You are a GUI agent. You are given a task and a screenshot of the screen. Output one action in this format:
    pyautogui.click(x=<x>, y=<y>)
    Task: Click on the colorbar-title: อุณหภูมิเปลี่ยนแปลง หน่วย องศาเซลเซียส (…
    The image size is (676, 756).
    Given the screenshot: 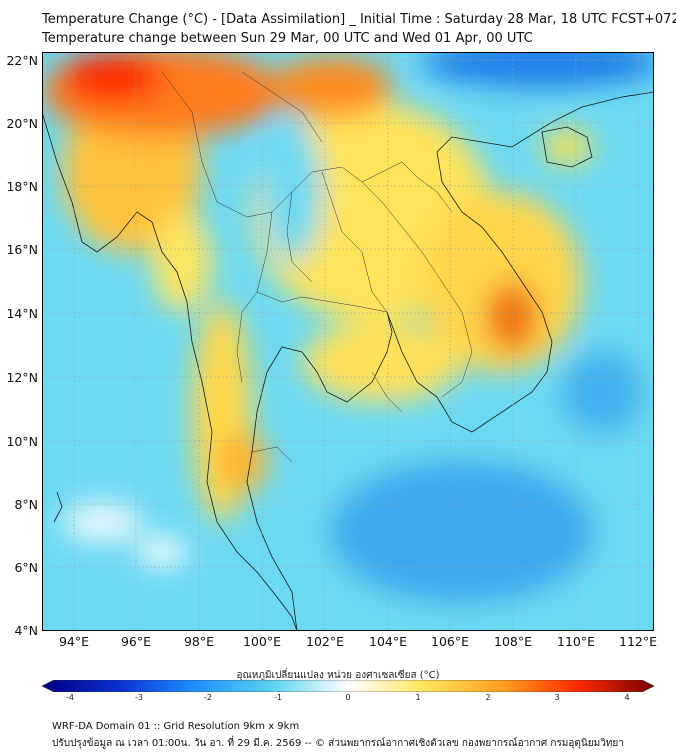 What is the action you would take?
    pyautogui.click(x=338, y=675)
    